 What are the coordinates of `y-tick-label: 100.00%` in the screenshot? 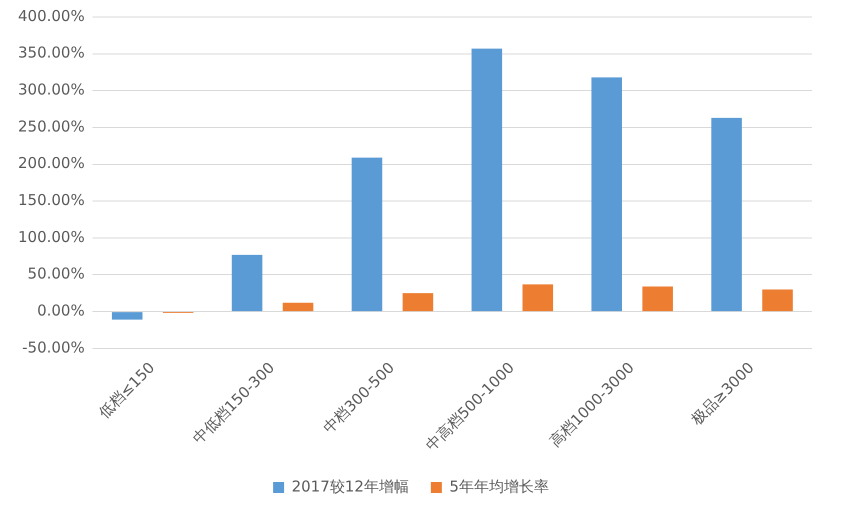 It's located at (51, 237).